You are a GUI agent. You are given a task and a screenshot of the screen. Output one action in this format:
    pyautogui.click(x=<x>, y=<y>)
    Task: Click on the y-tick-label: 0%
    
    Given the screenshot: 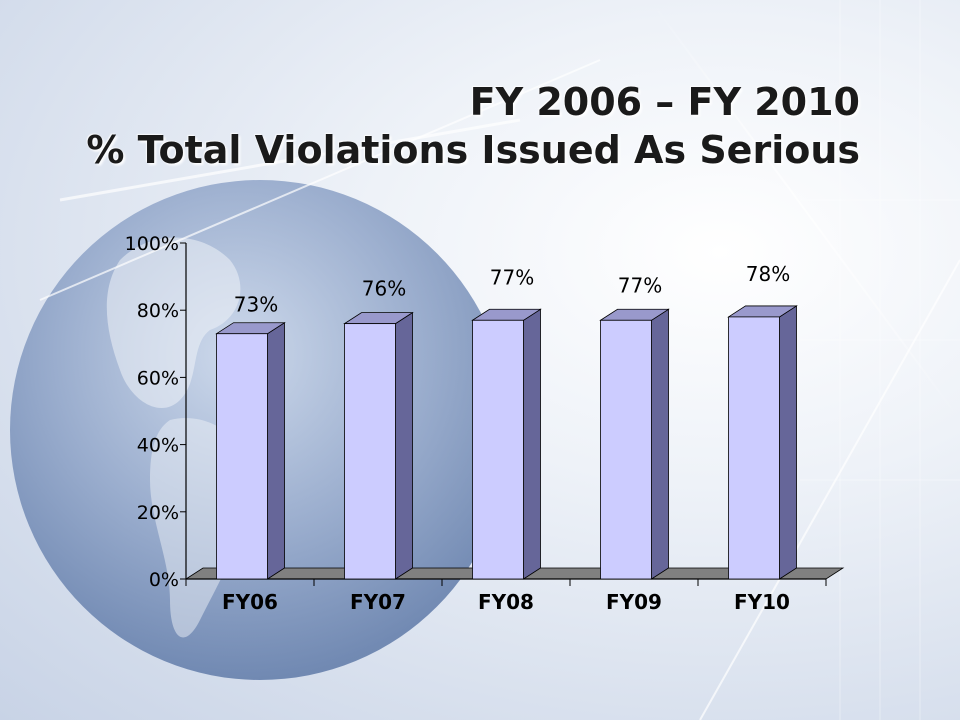 What is the action you would take?
    pyautogui.click(x=164, y=580)
    